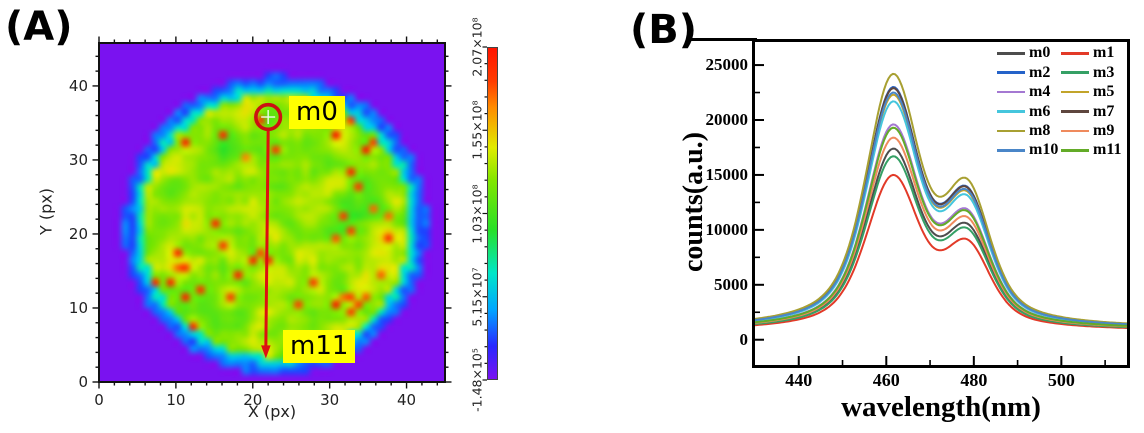  Describe the element at coordinates (1104, 72) in the screenshot. I see `legend-label: m3` at that location.